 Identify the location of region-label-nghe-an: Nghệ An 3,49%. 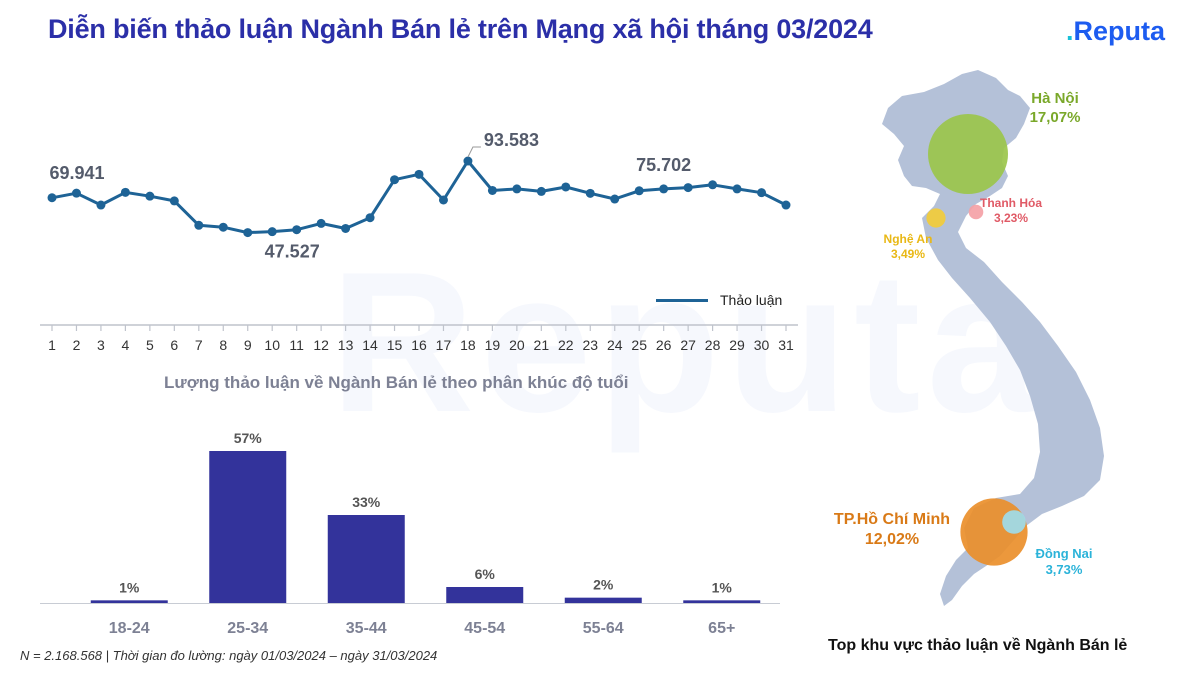
(908, 247).